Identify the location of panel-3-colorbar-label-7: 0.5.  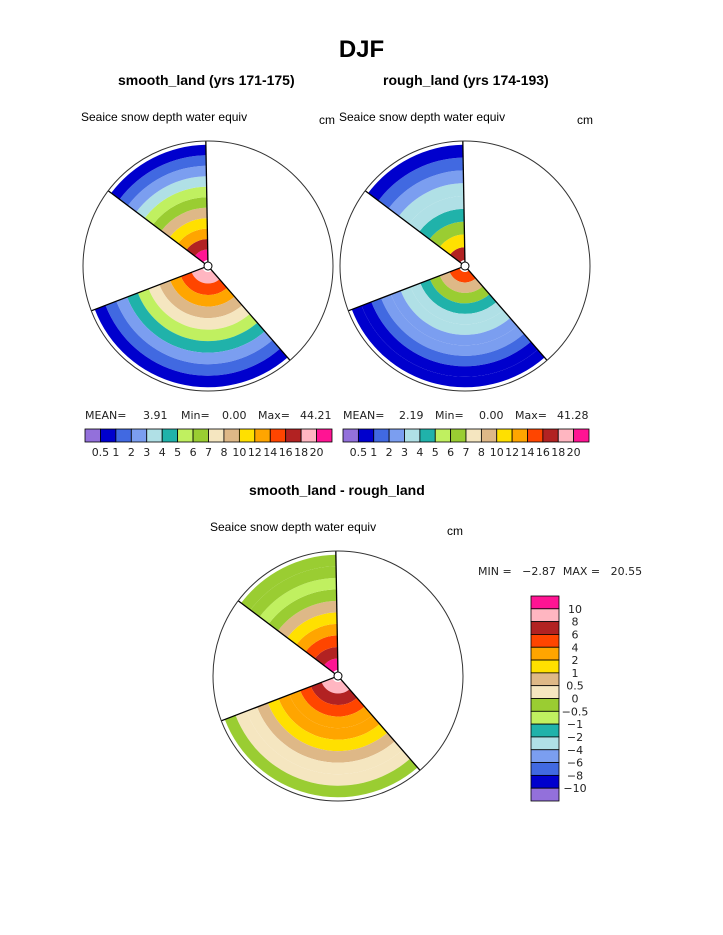
(575, 686).